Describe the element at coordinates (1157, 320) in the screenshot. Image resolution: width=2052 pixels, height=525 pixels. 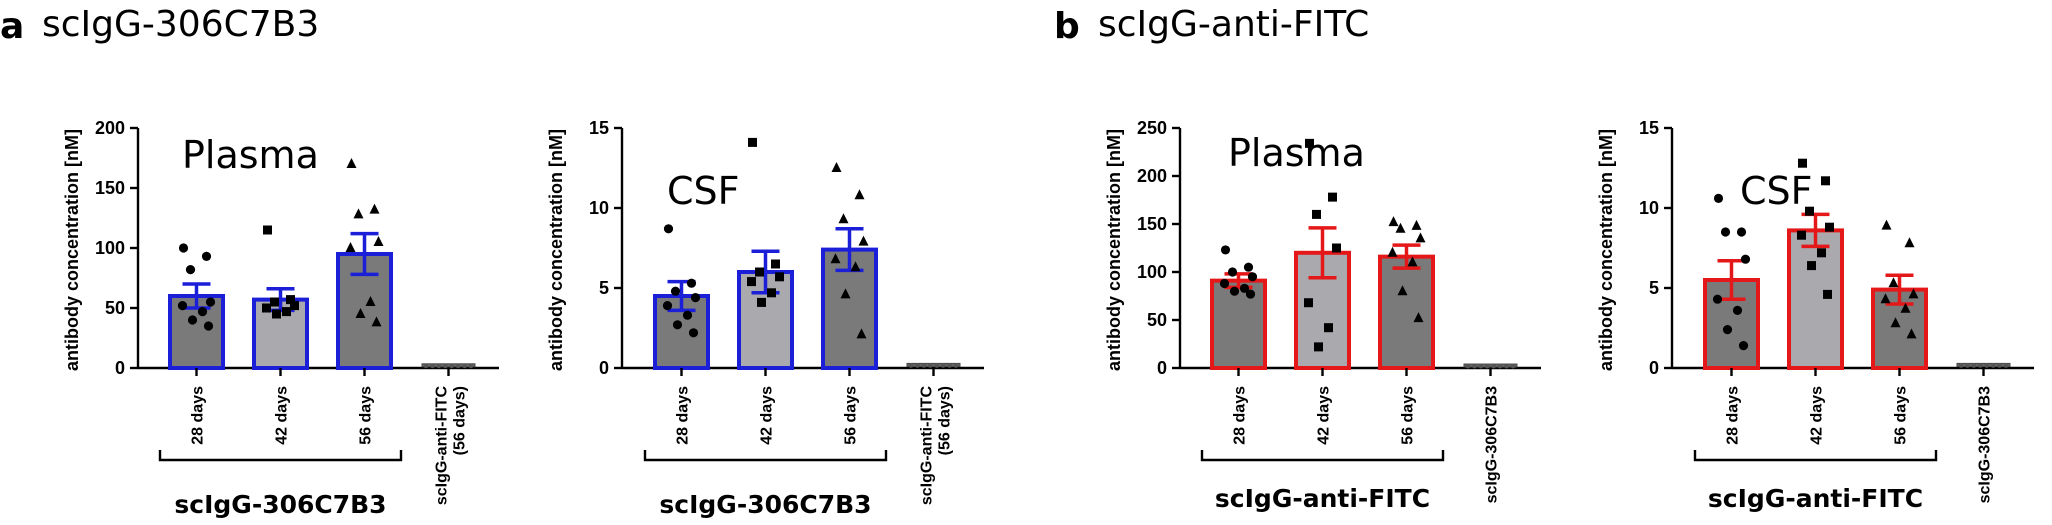
I see `y-tick-label: 50` at that location.